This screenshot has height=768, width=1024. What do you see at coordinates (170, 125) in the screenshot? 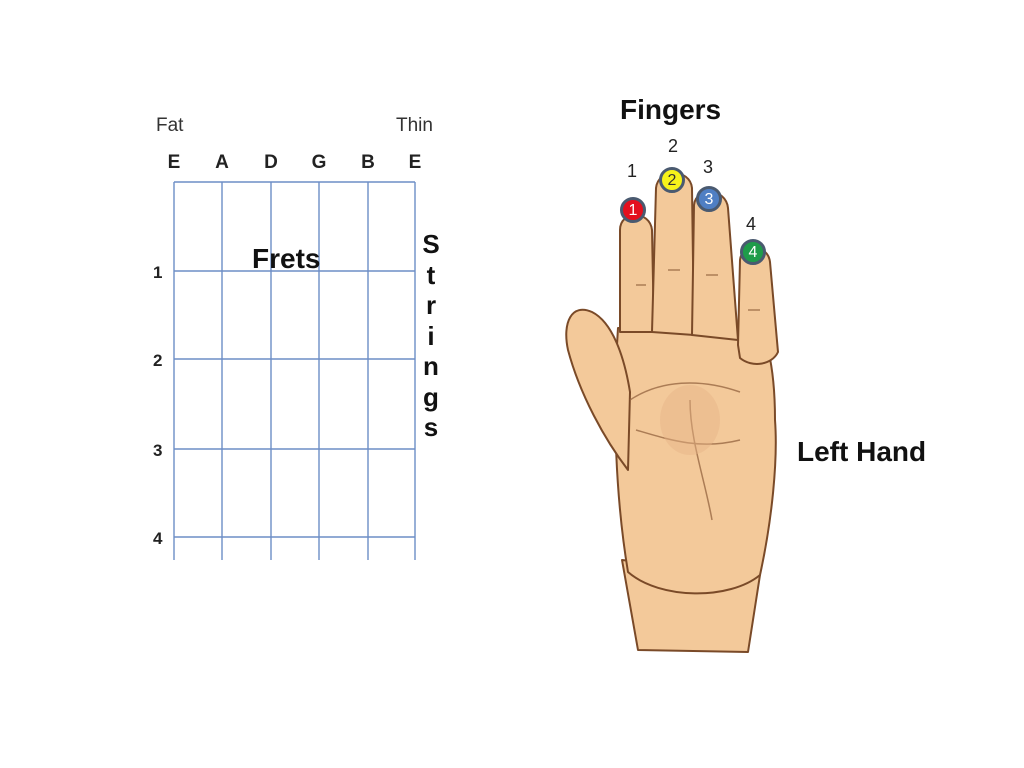
I see `fat-label: Fat` at bounding box center [170, 125].